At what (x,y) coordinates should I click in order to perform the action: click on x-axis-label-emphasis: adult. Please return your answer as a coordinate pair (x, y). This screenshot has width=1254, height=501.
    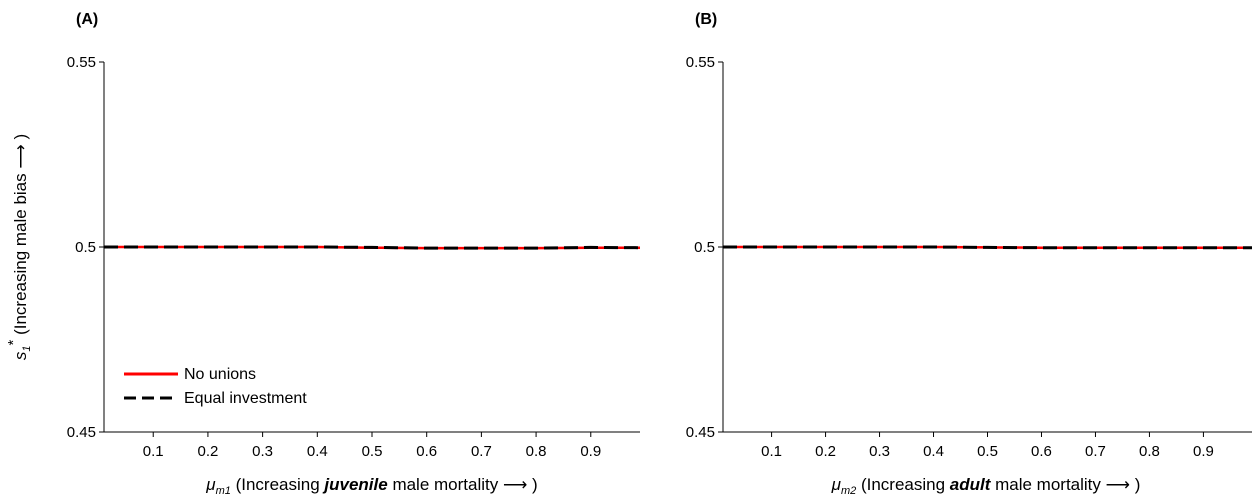
    Looking at the image, I should click on (971, 484).